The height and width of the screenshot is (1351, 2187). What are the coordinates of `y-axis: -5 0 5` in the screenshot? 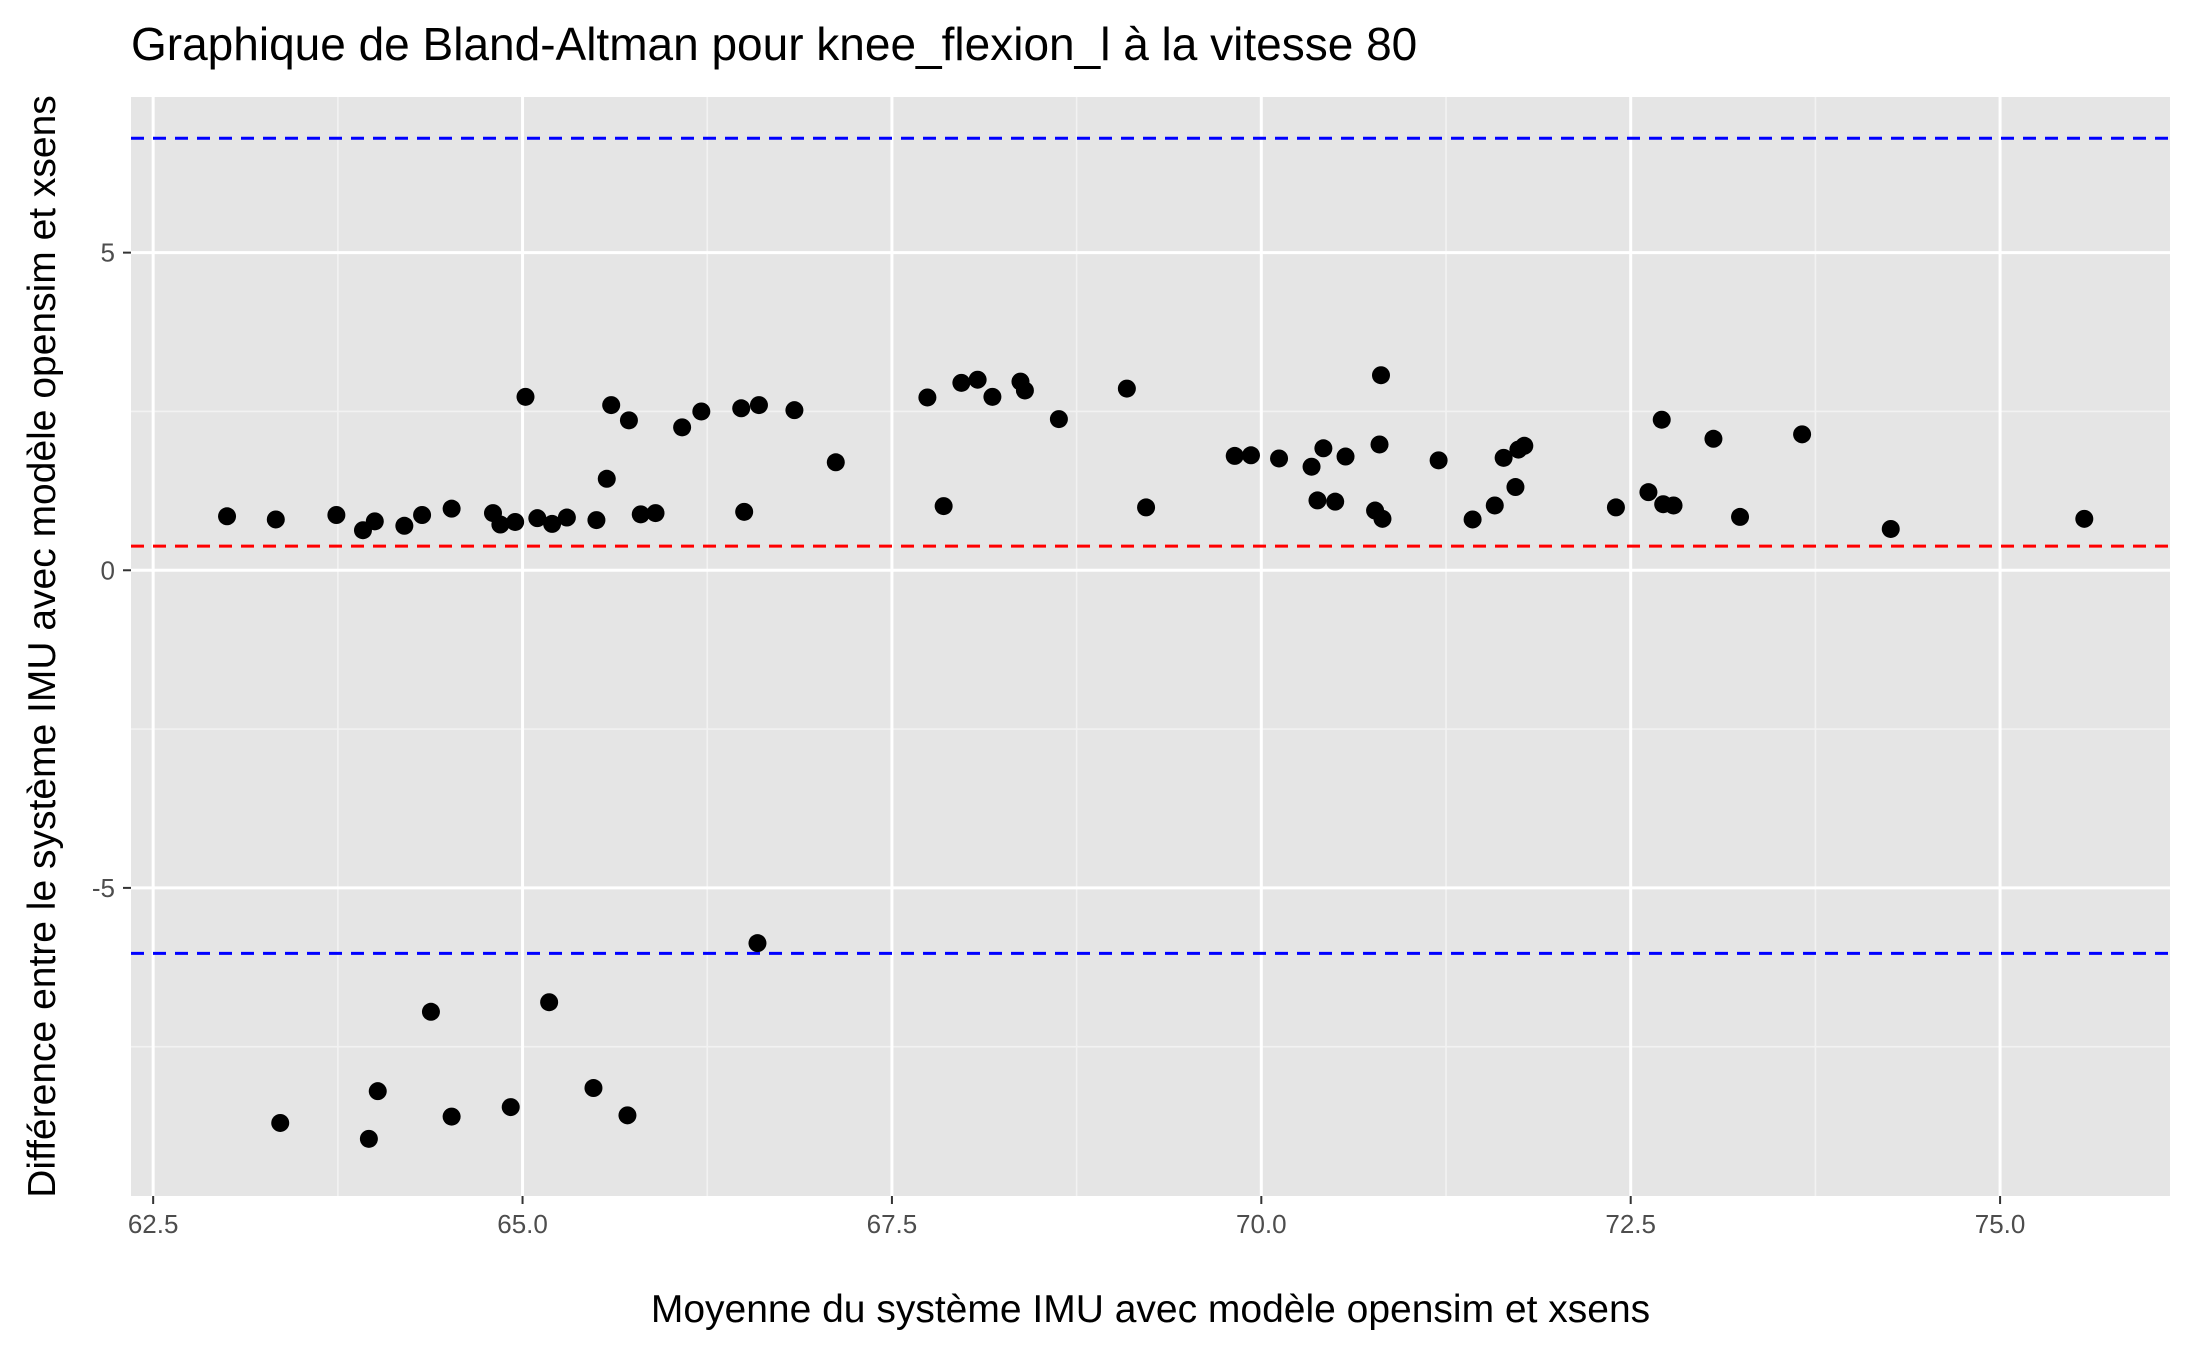 It's located at (111, 570).